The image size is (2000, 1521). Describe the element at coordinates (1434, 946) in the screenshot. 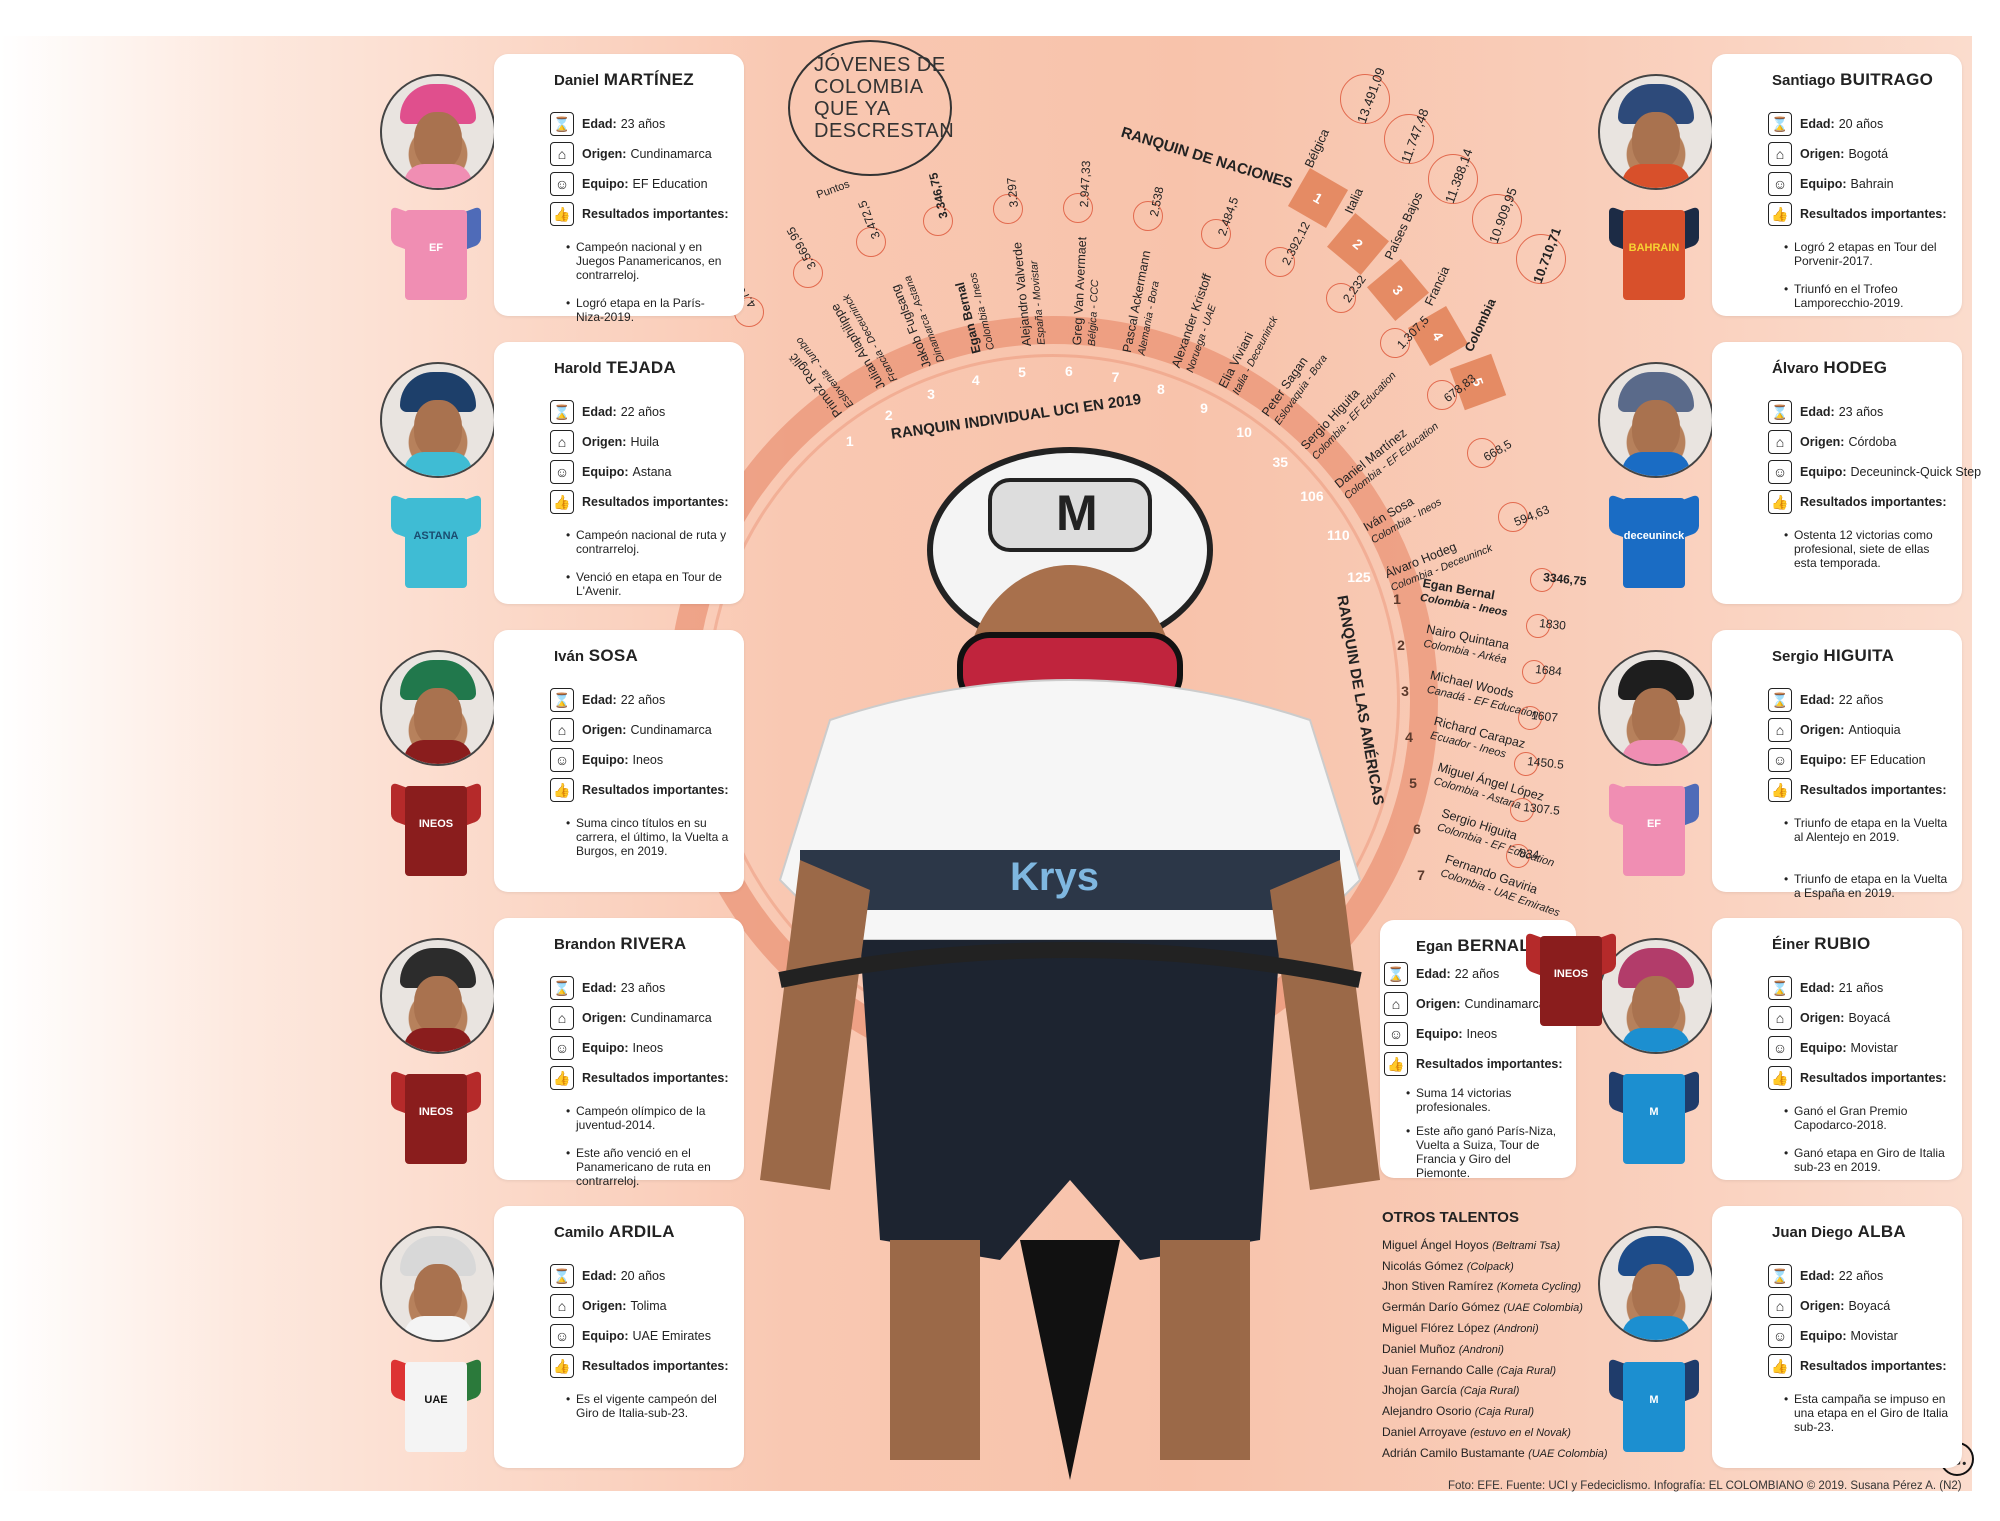

I see `rider-first-name: Egan` at that location.